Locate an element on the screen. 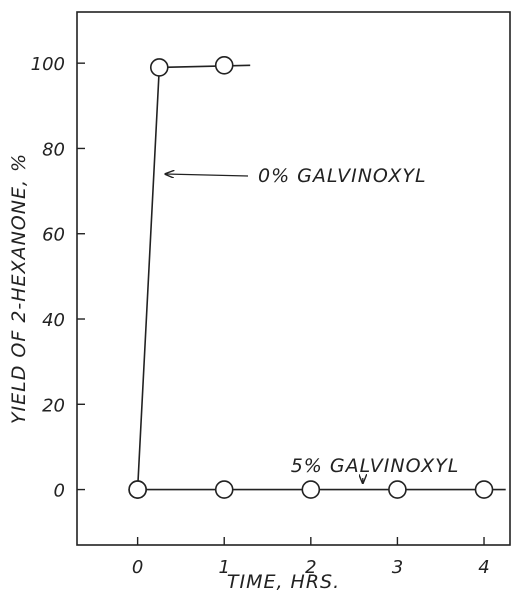 The image size is (513, 601). y-tick-label: 0 is located at coordinates (59, 491).